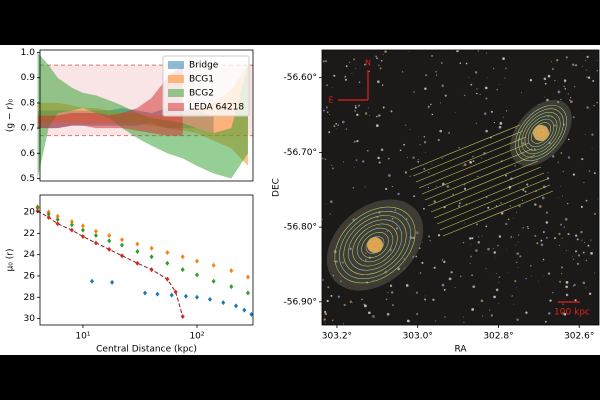  What do you see at coordinates (300, 302) in the screenshot?
I see `y-tick-label: -56.90°` at bounding box center [300, 302].